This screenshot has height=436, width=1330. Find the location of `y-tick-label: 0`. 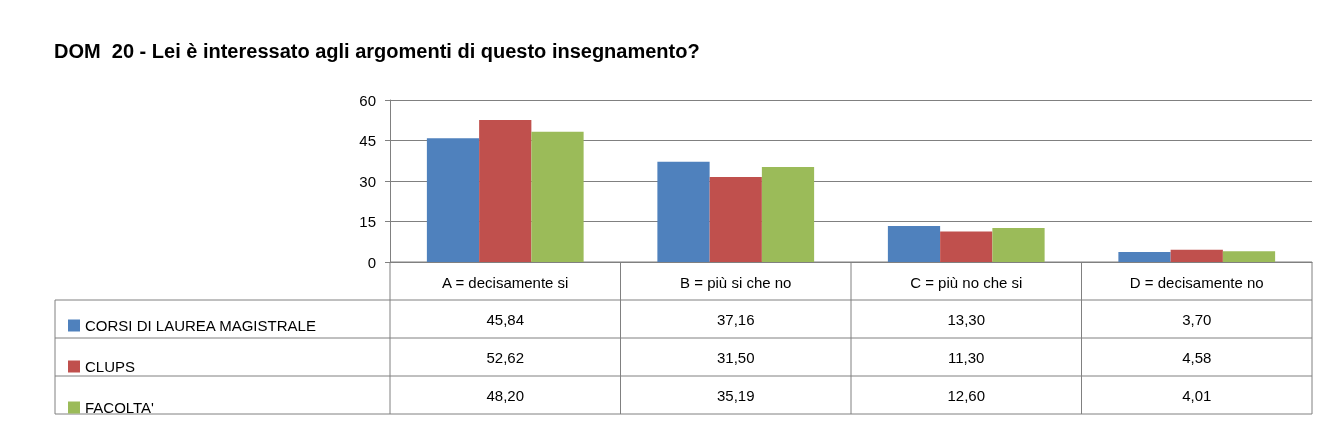

y-tick-label: 0 is located at coordinates (371, 262).